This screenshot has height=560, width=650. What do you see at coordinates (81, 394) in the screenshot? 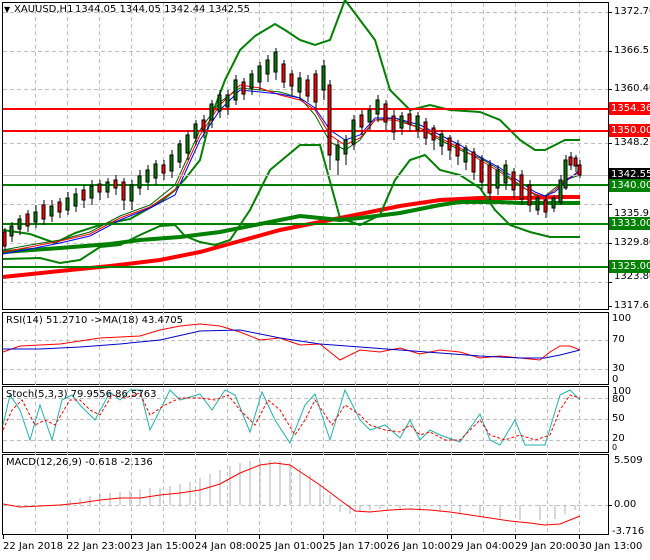
I see `stoch-title: Stoch(5,3,3) 79.9556 86.5763` at bounding box center [81, 394].